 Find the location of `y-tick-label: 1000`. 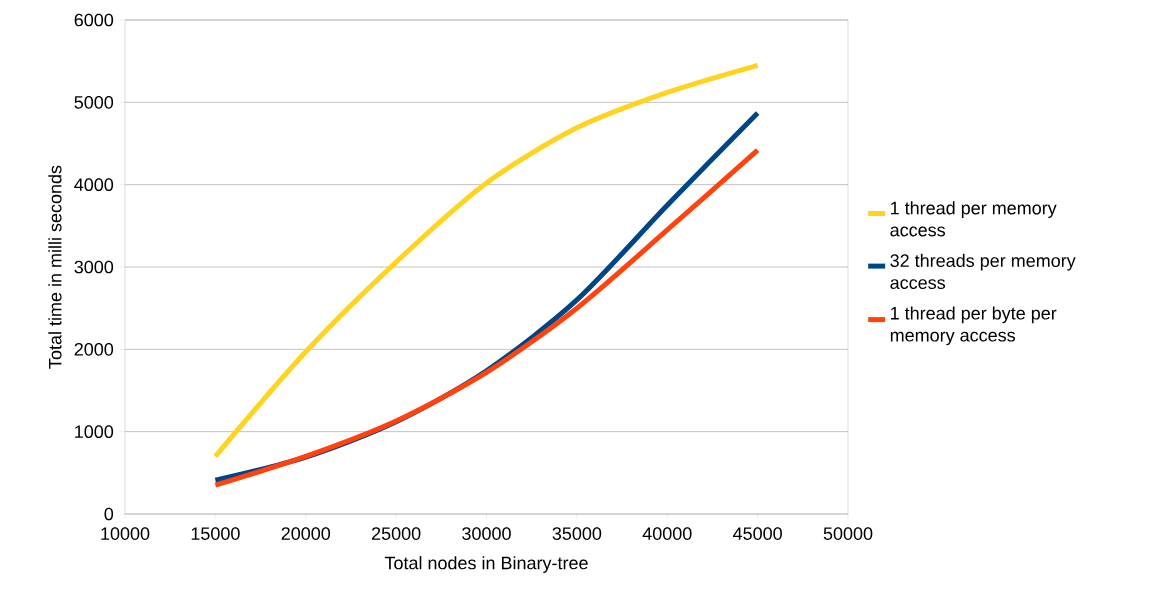

y-tick-label: 1000 is located at coordinates (94, 432).